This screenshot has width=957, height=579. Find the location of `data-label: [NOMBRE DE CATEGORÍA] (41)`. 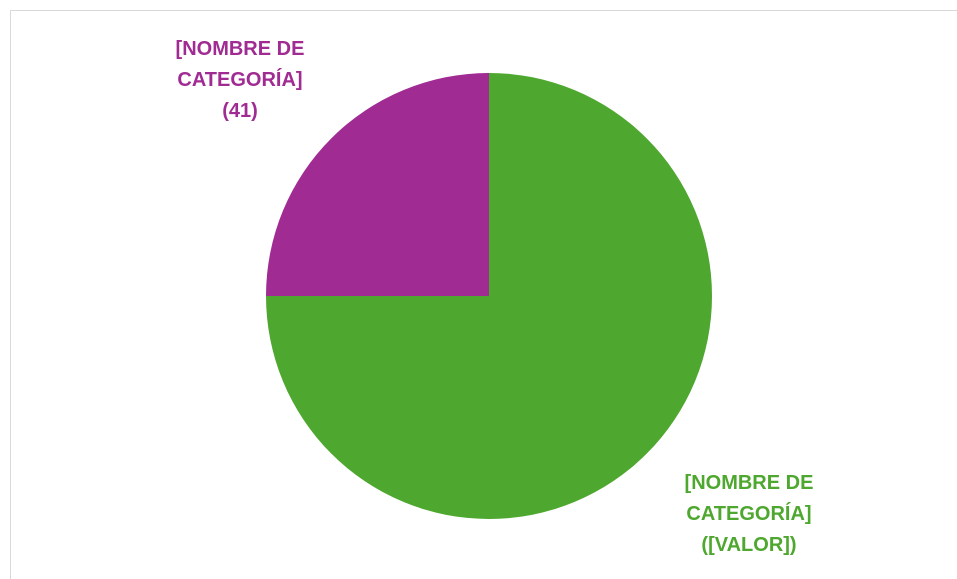

data-label: [NOMBRE DE CATEGORÍA] (41) is located at coordinates (240, 80).